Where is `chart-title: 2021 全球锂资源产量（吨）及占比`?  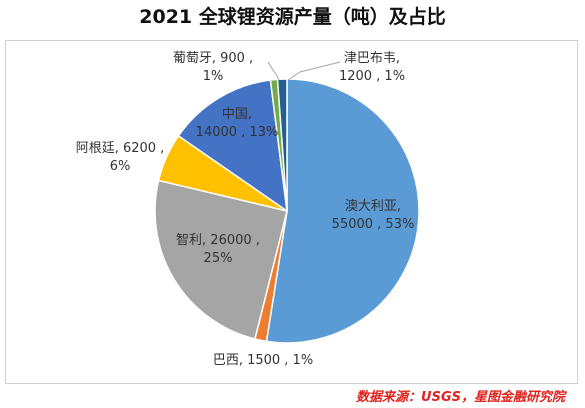 chart-title: 2021 全球锂资源产量（吨）及占比 is located at coordinates (292, 17).